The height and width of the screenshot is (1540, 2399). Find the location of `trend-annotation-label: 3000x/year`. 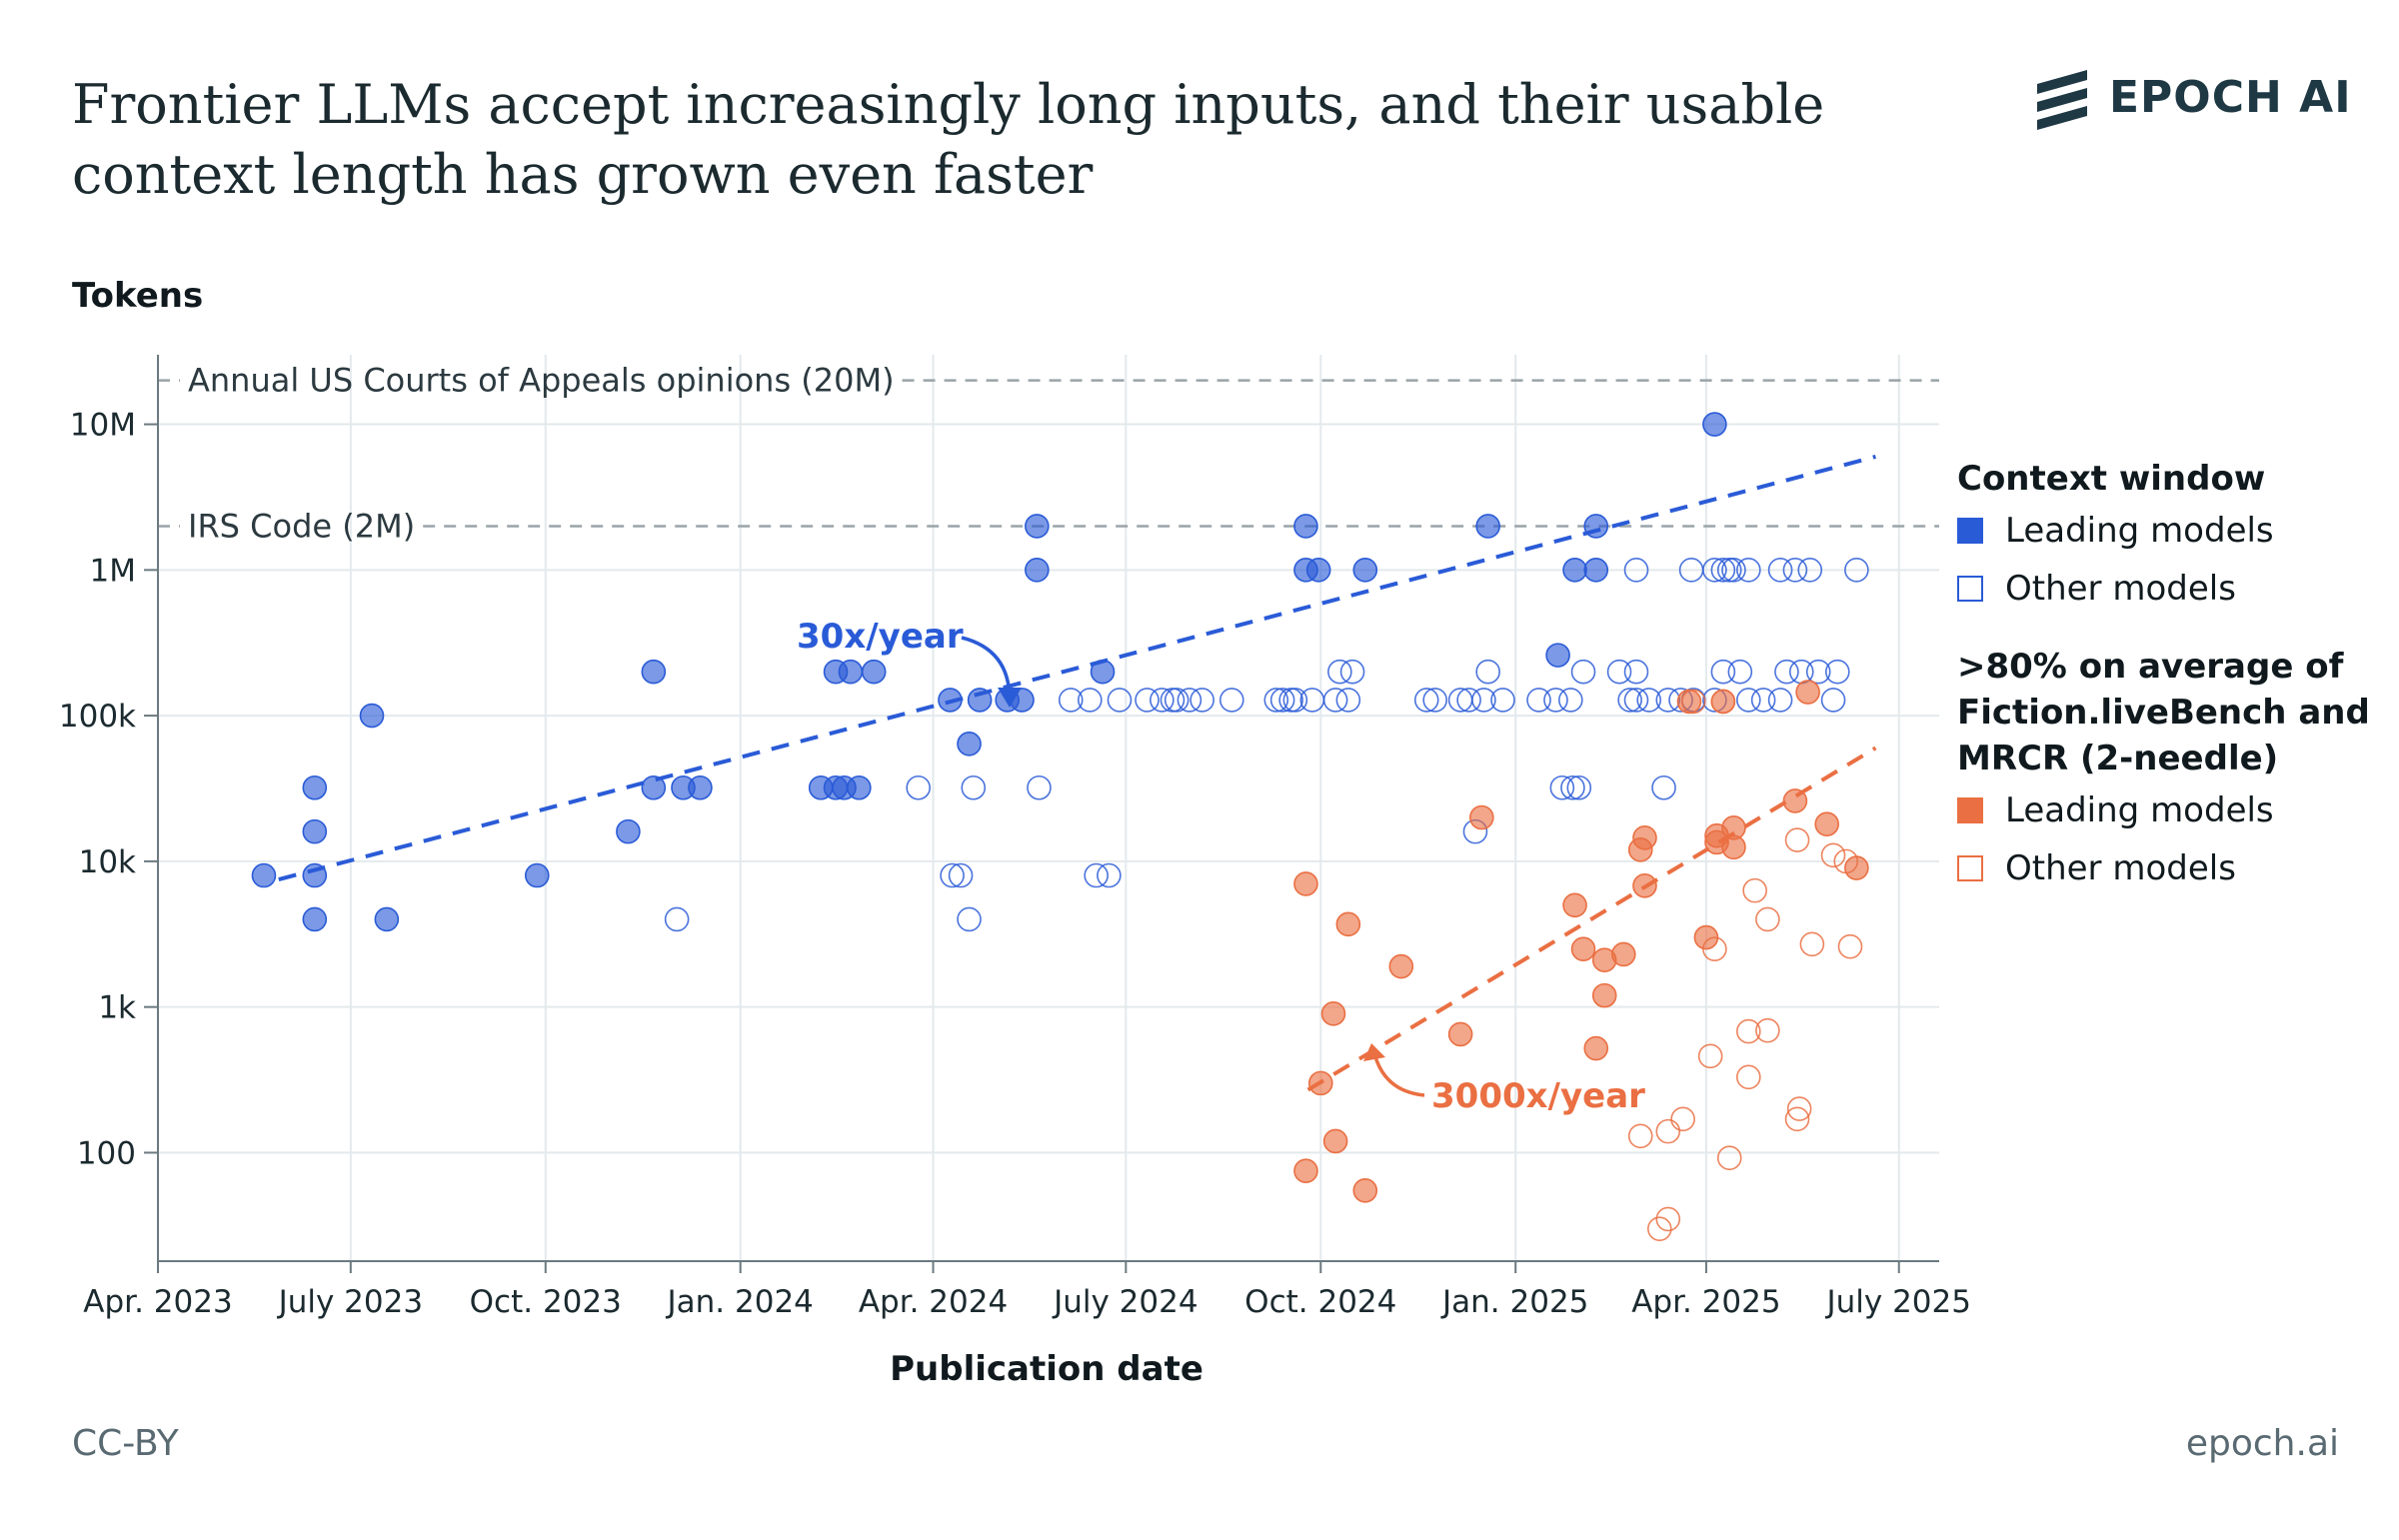

trend-annotation-label: 3000x/year is located at coordinates (1538, 1096).